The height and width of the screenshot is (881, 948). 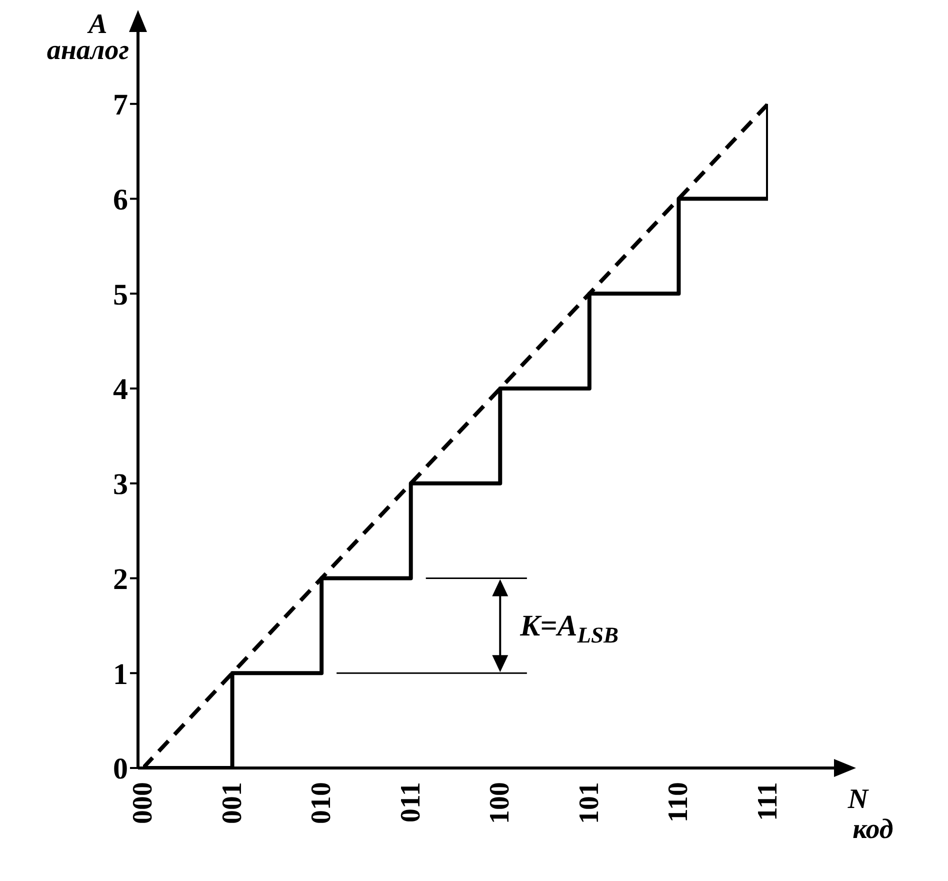 I want to click on x-tick-label: 100, so click(x=500, y=803).